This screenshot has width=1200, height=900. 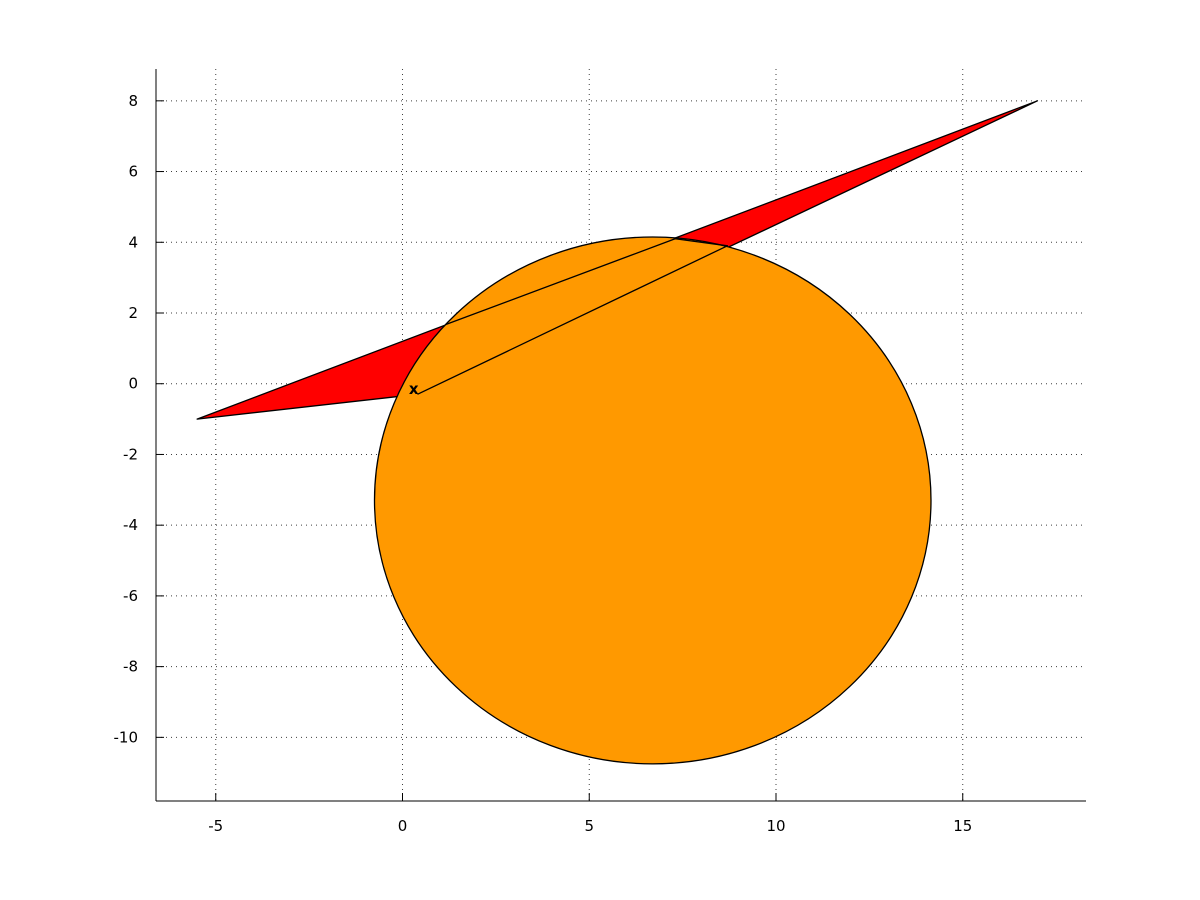 What do you see at coordinates (133, 101) in the screenshot?
I see `y-tick-label: 8` at bounding box center [133, 101].